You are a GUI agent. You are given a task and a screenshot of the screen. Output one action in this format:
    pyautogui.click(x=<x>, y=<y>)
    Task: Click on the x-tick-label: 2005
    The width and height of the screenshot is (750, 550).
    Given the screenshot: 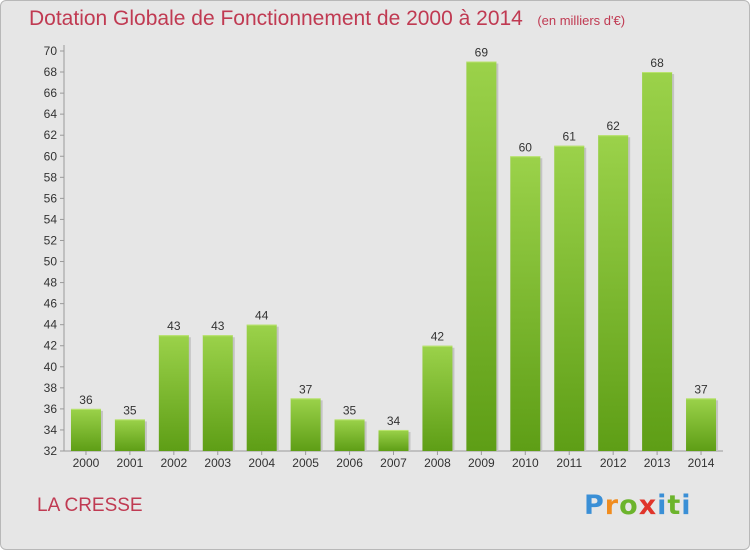 What is the action you would take?
    pyautogui.click(x=305, y=463)
    